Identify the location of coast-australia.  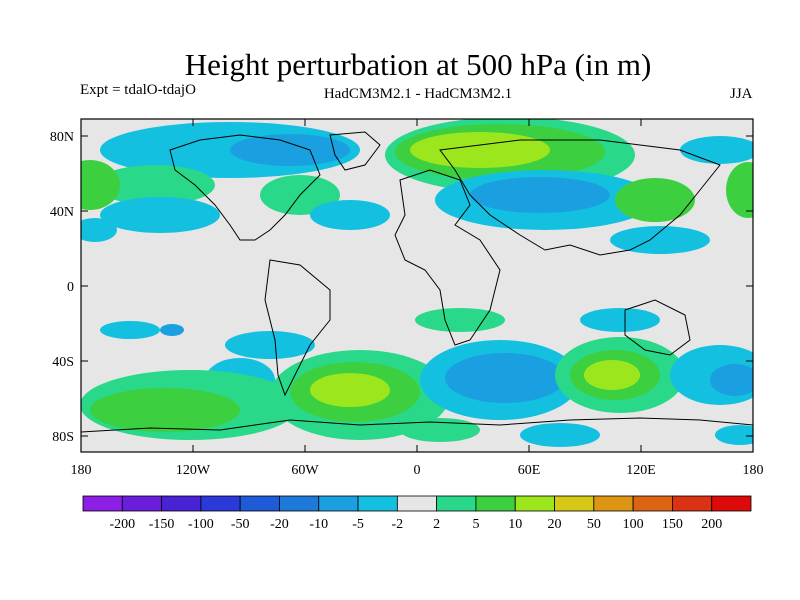
(657, 327).